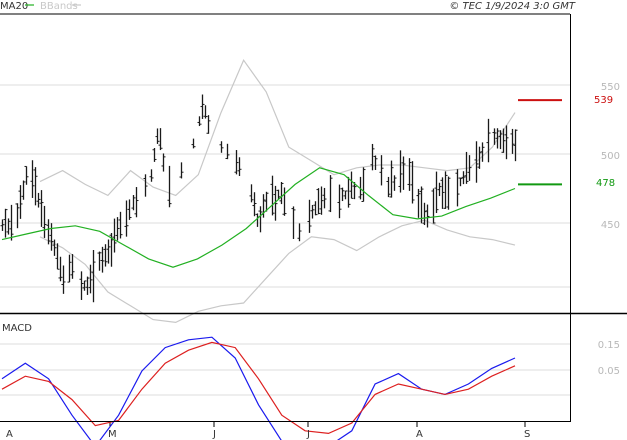 This screenshot has width=627, height=440. I want to click on month-label: M, so click(112, 434).